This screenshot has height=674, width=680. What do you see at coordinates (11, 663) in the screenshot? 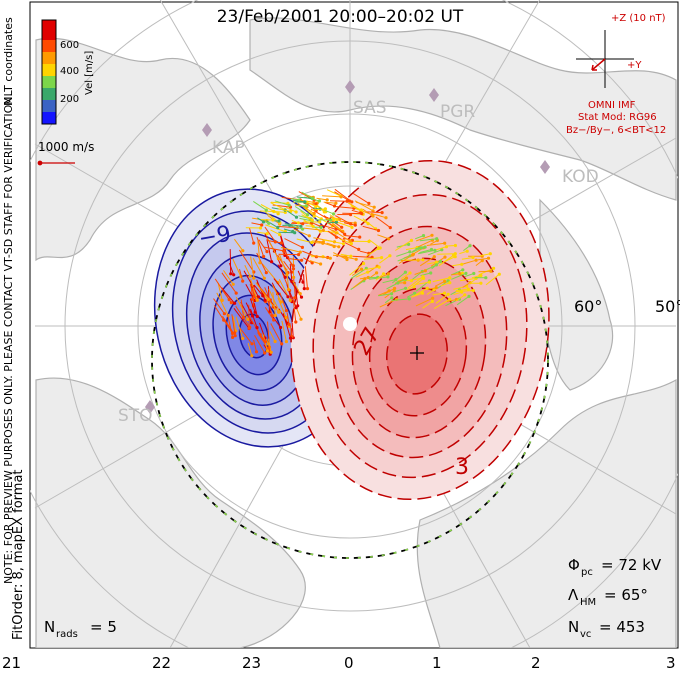
I see `svg-text: 21` at bounding box center [11, 663].